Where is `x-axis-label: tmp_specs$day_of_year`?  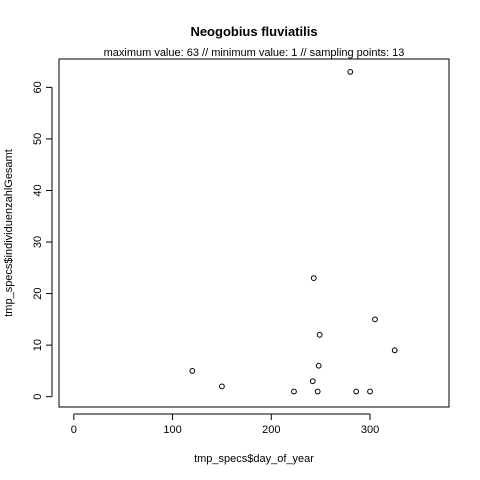 x-axis-label: tmp_specs$day_of_year is located at coordinates (254, 459).